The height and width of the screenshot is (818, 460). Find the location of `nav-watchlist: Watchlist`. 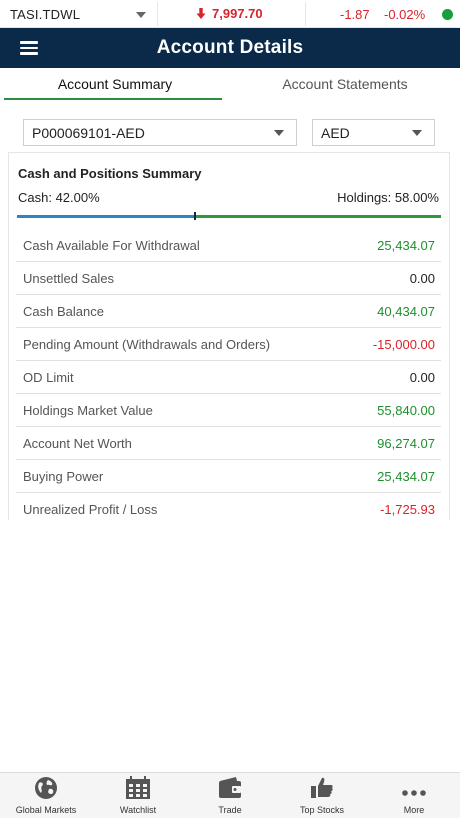

nav-watchlist: Watchlist is located at coordinates (138, 795).